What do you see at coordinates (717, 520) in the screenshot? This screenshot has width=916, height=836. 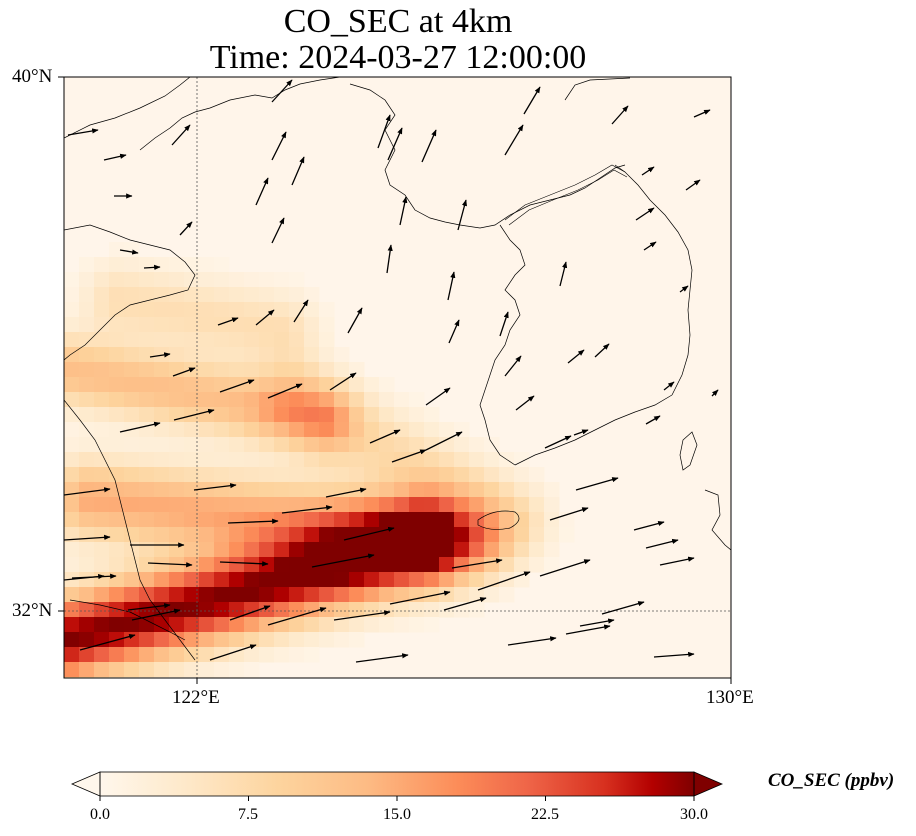 I see `coastline-japan` at bounding box center [717, 520].